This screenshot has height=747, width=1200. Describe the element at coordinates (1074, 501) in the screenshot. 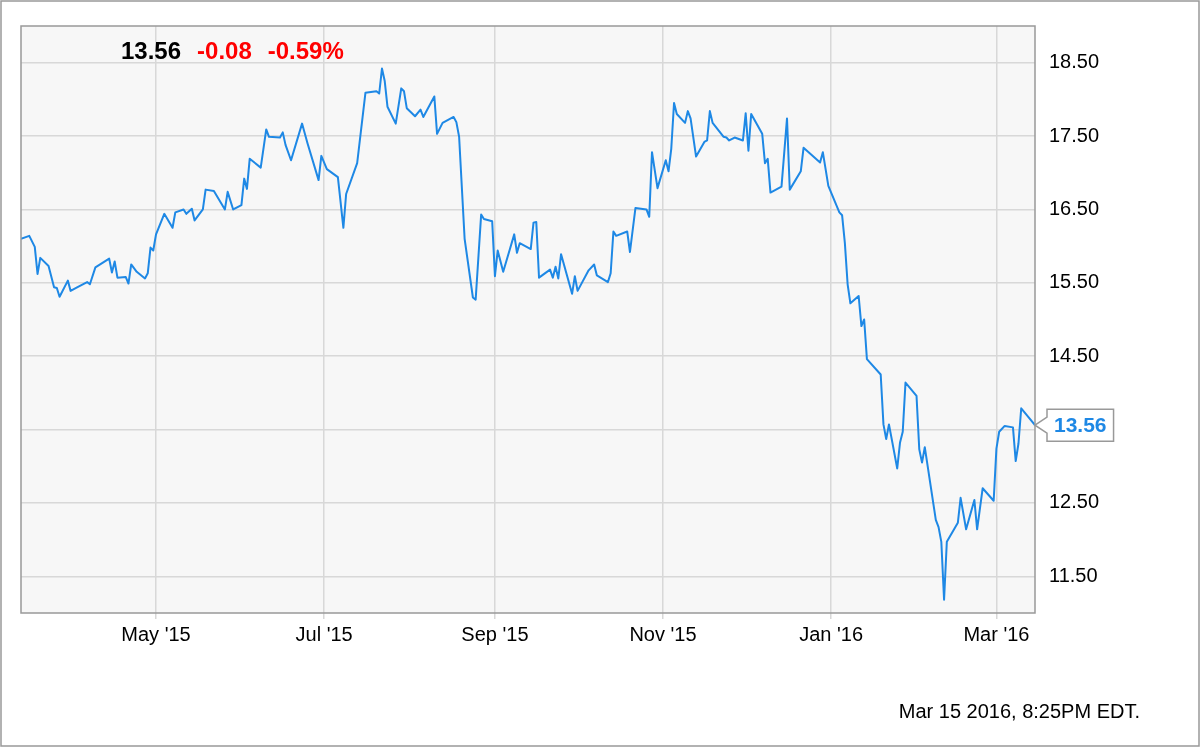

I see `y-tick-label: 12.50` at that location.